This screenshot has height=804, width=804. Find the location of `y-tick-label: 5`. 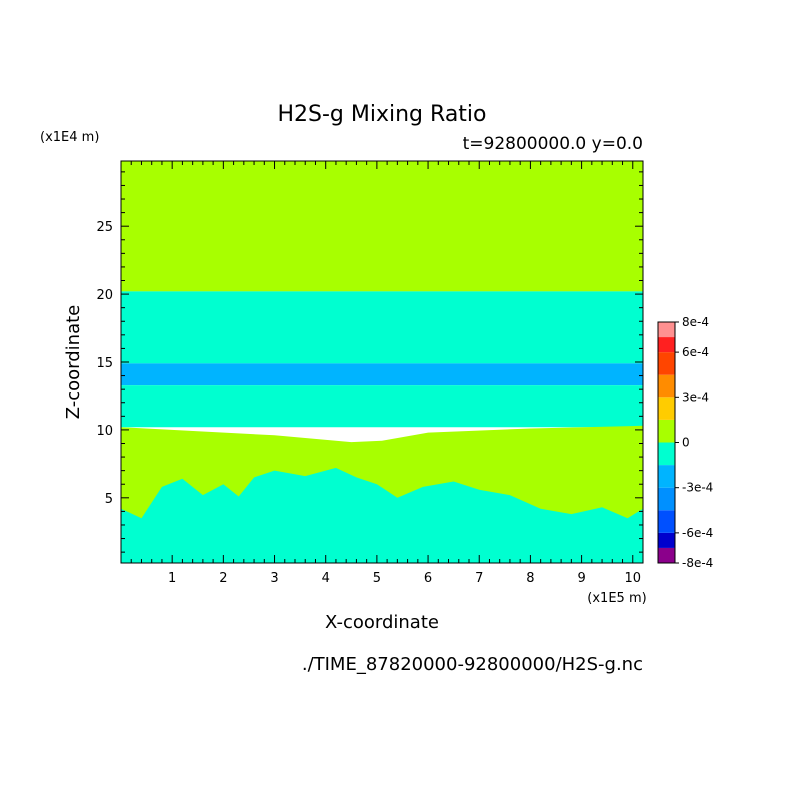

y-tick-label: 5 is located at coordinates (109, 499).